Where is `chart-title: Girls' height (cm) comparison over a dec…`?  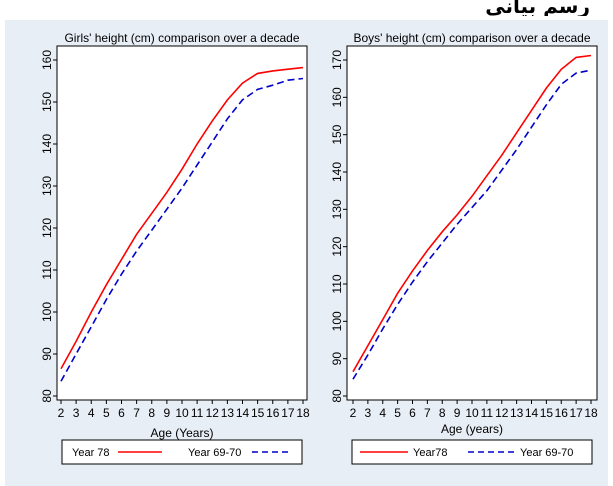 chart-title: Girls' height (cm) comparison over a dec… is located at coordinates (181, 38).